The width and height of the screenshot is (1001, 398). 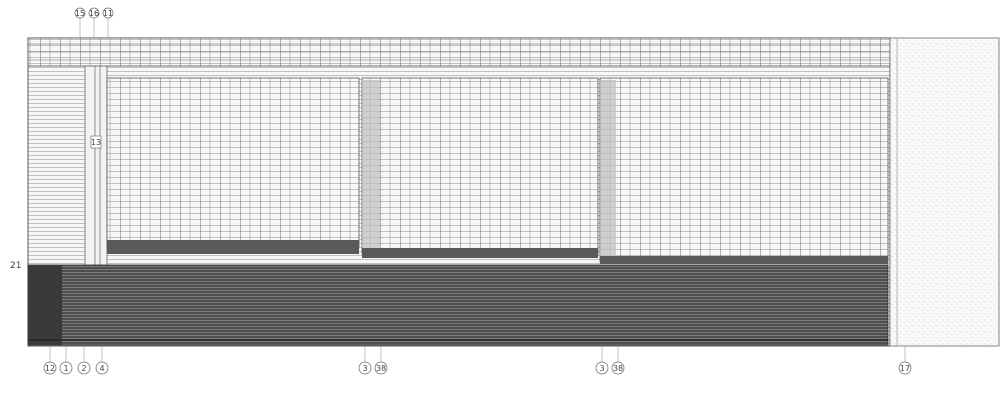 I want to click on callout-top-c: 11, so click(x=108, y=13).